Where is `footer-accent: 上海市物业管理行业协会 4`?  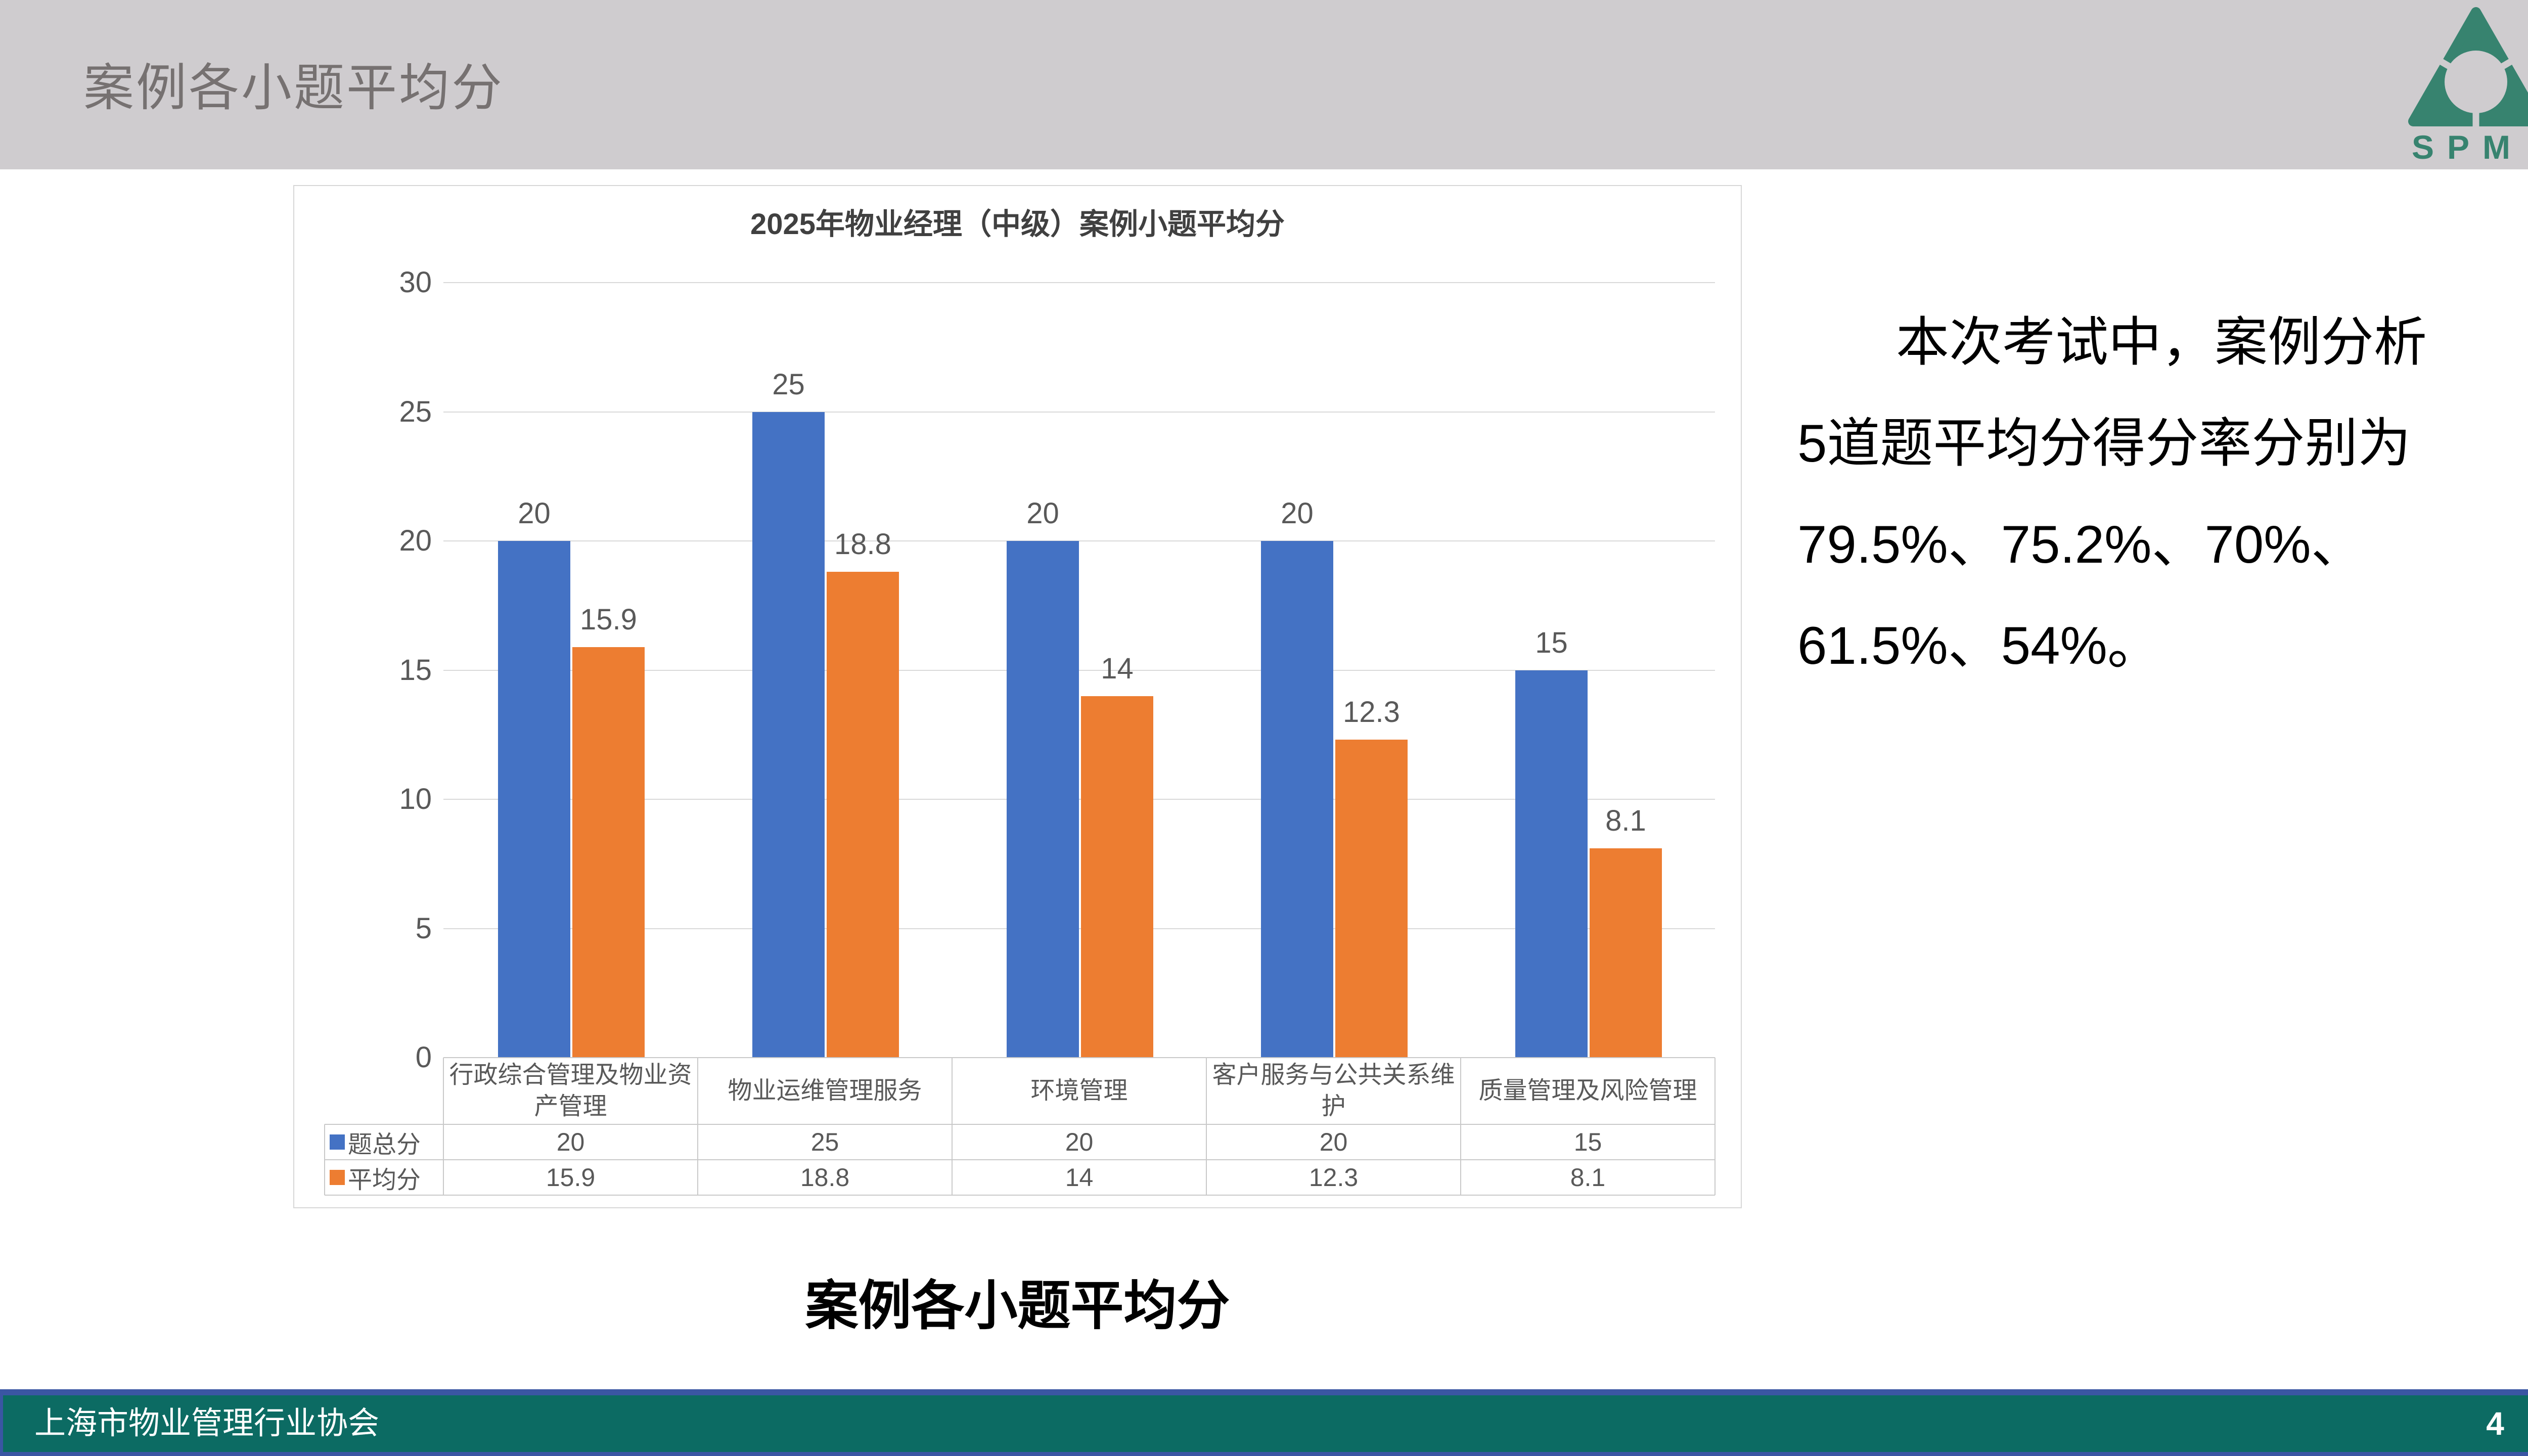 footer-accent: 上海市物业管理行业协会 4 is located at coordinates (1266, 1423).